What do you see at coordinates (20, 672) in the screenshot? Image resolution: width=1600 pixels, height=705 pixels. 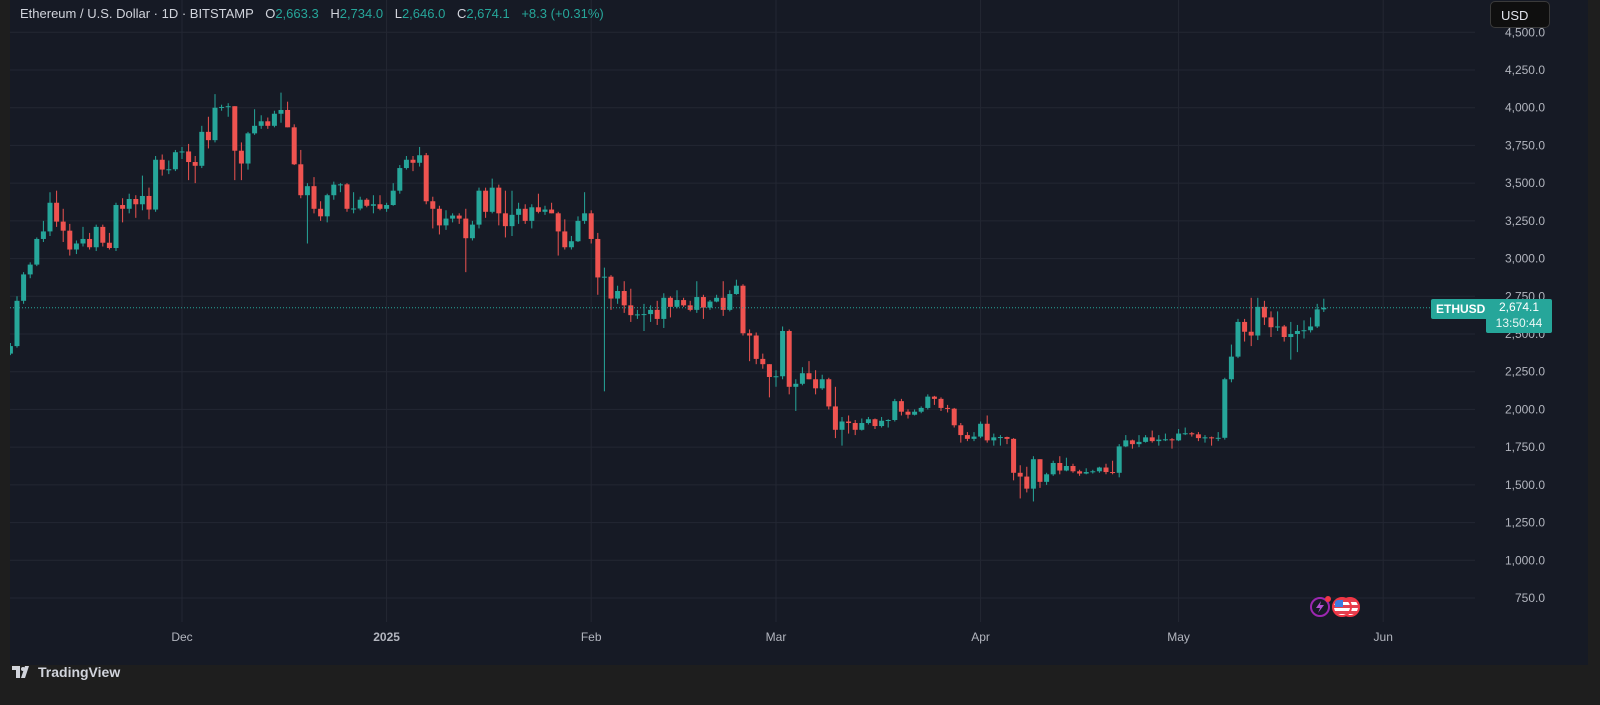 I see `tradingview-logo-icon` at bounding box center [20, 672].